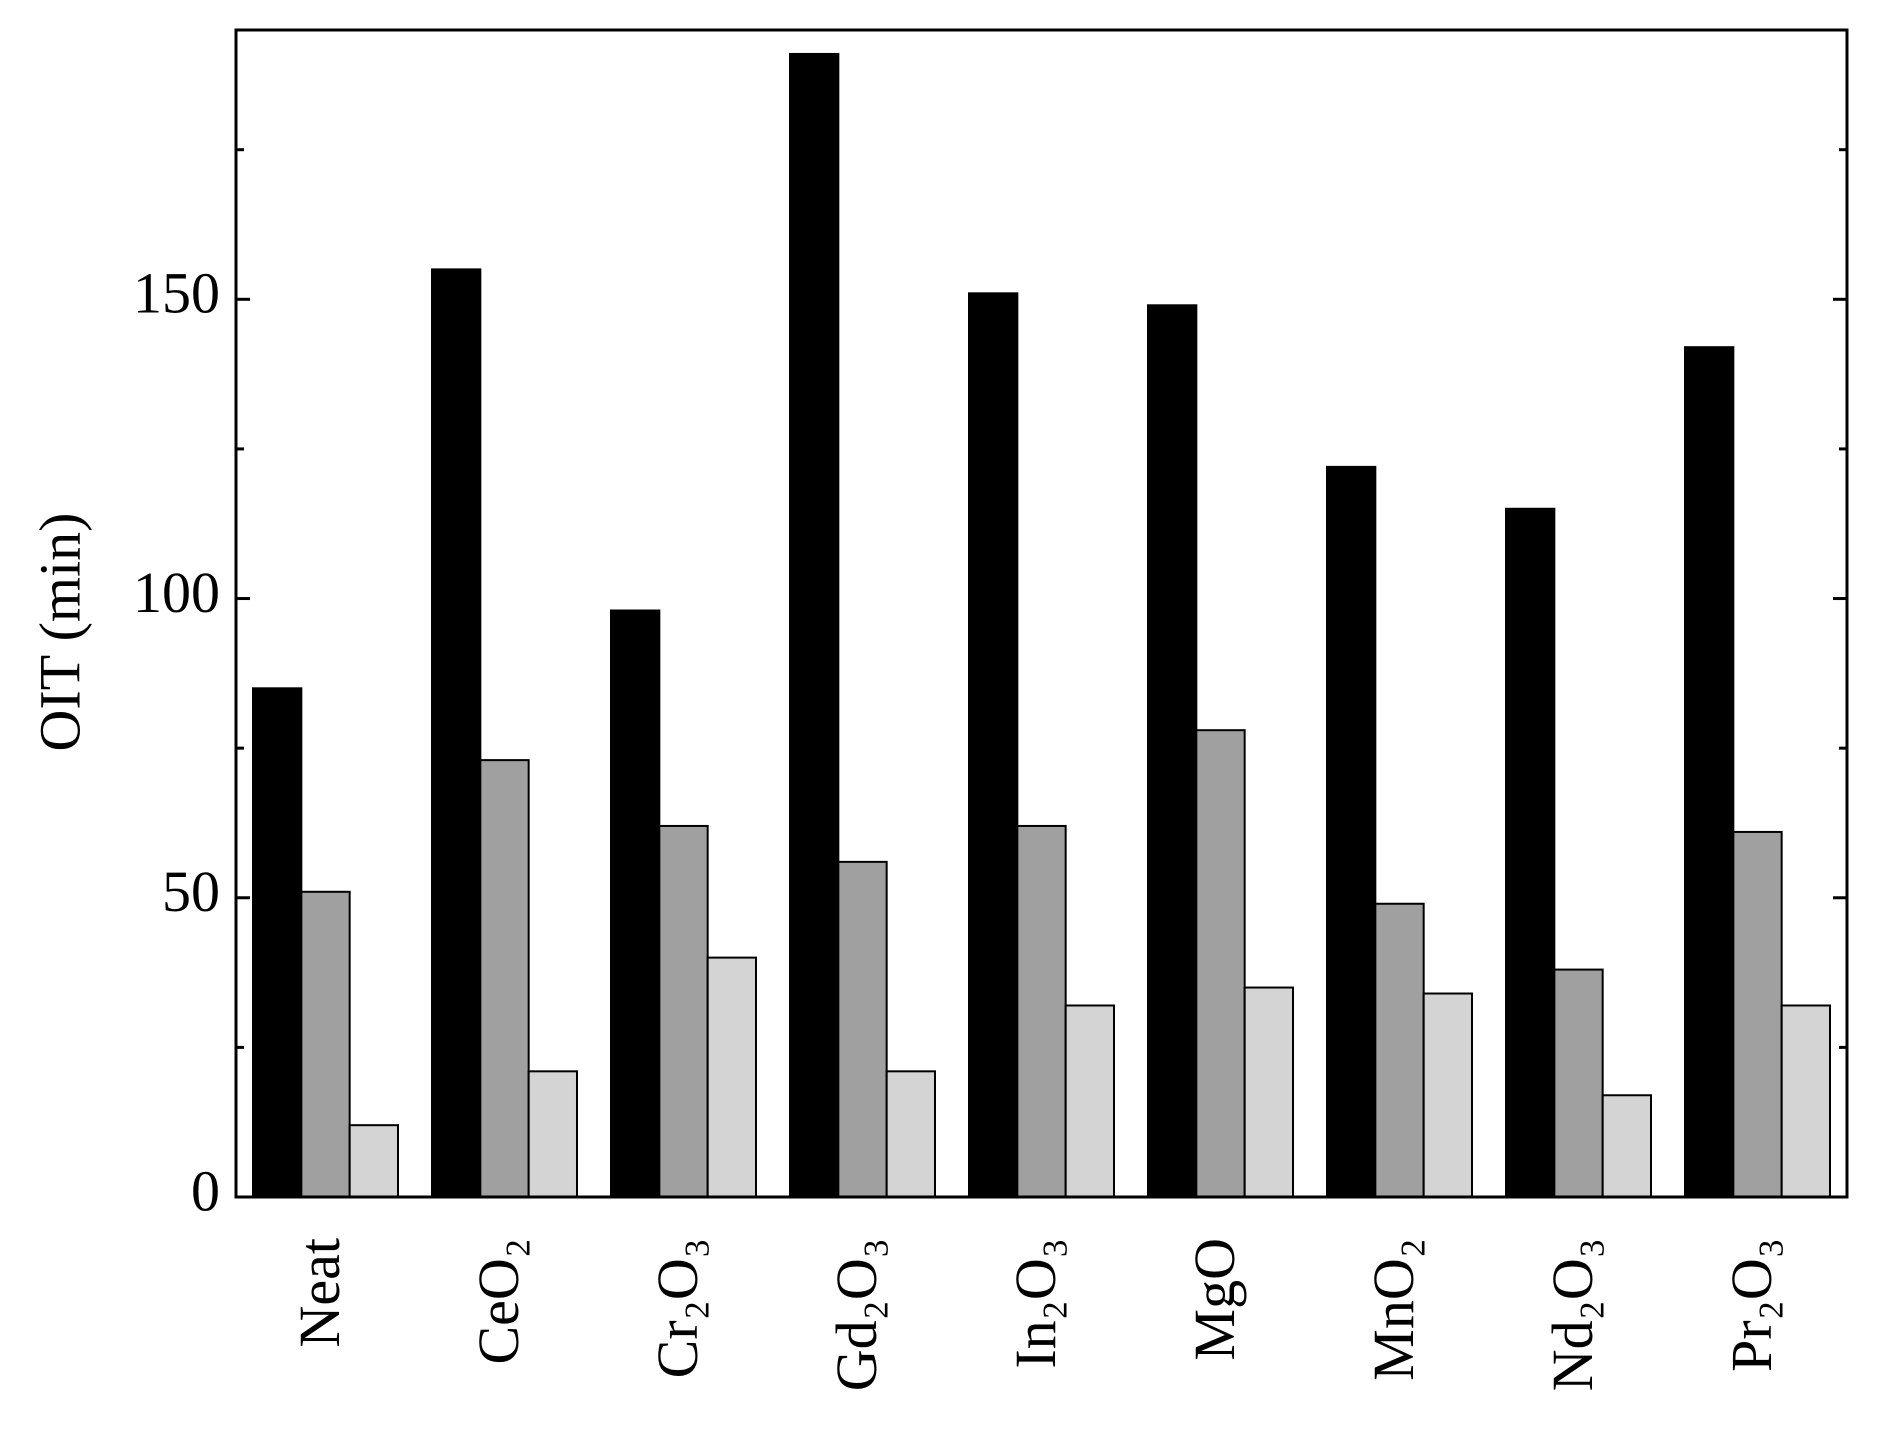 This screenshot has width=1877, height=1440. I want to click on x-tick-label: MnO₂, so click(1393, 1309).